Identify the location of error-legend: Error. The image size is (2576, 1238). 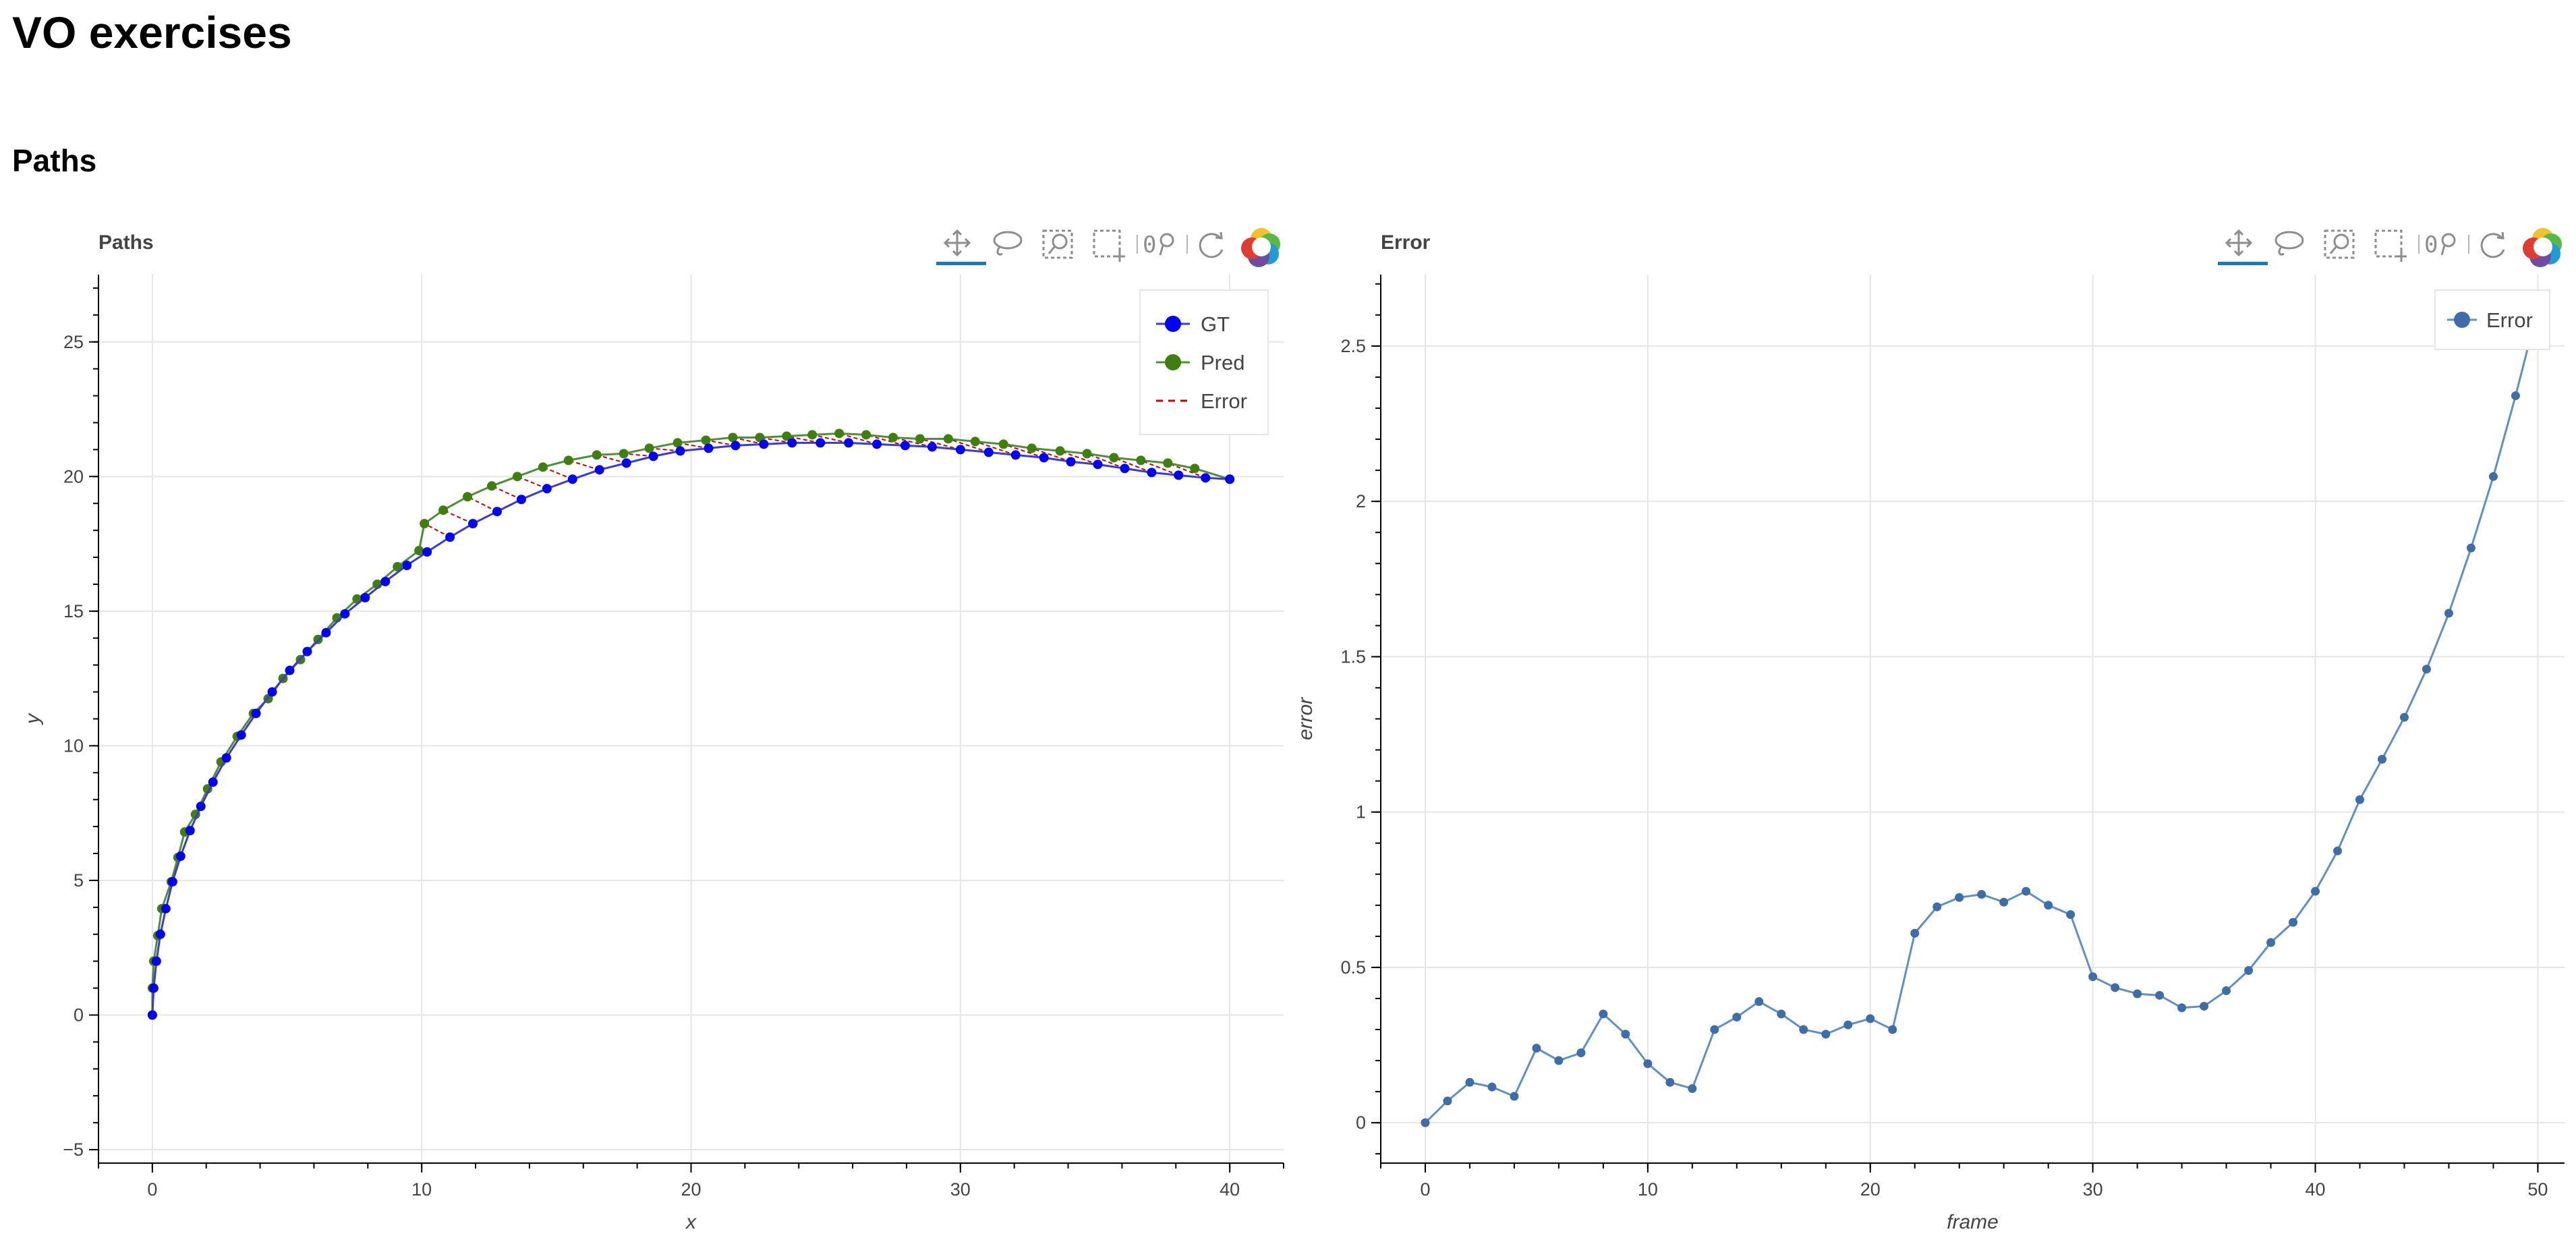
(2492, 319).